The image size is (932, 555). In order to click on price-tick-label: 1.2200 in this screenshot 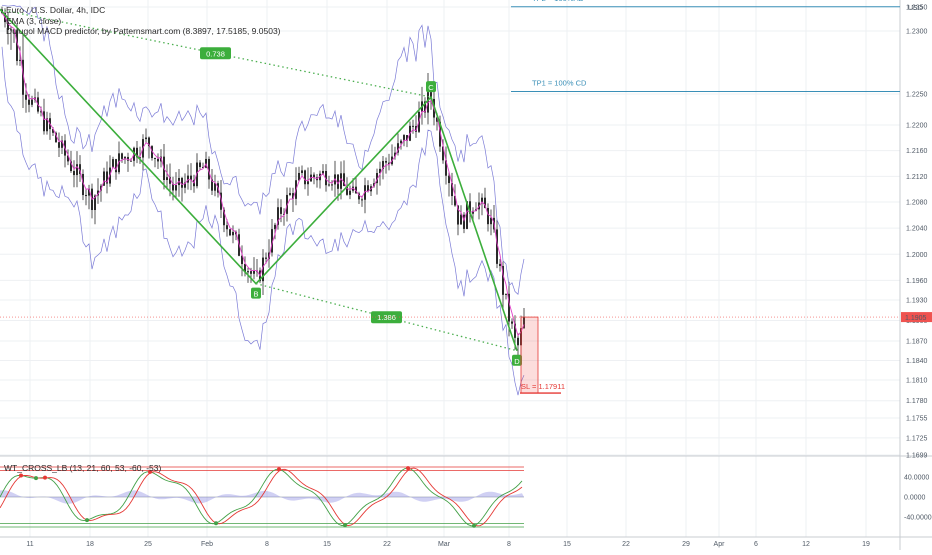, I will do `click(917, 126)`.